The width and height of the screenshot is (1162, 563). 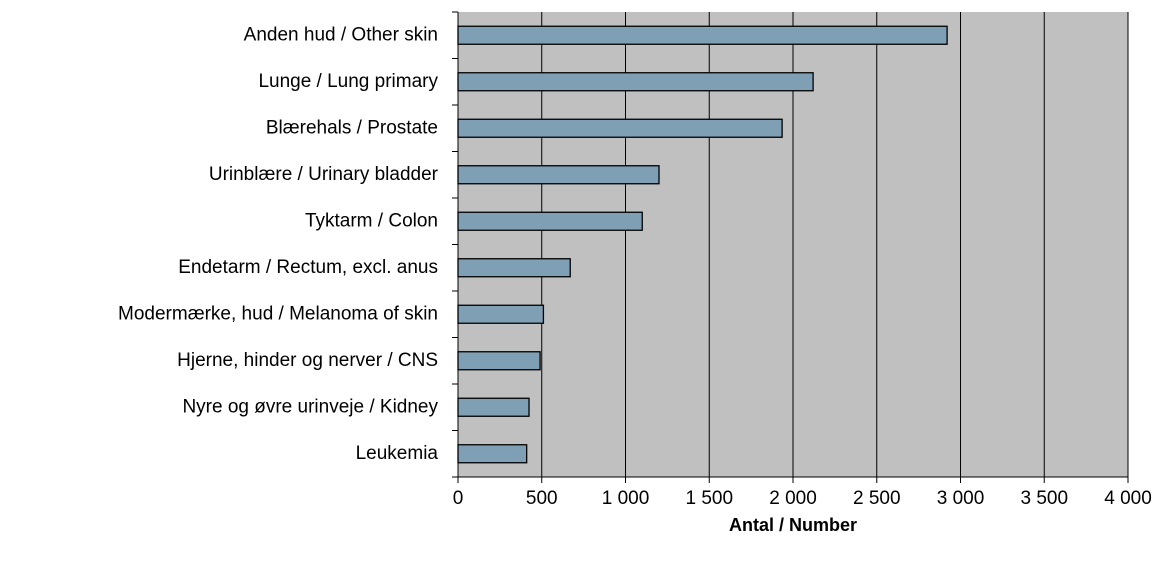 I want to click on y-tick-label: Lunge / Lung primary, so click(x=348, y=81).